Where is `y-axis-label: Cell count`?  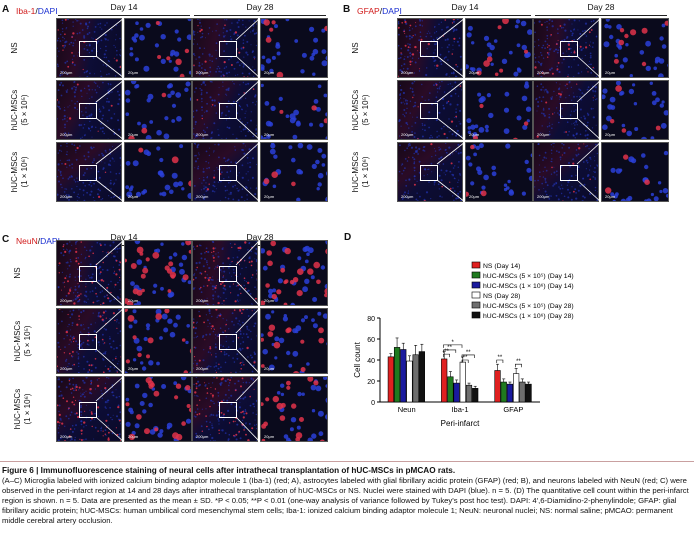
y-axis-label: Cell count is located at coordinates (357, 359).